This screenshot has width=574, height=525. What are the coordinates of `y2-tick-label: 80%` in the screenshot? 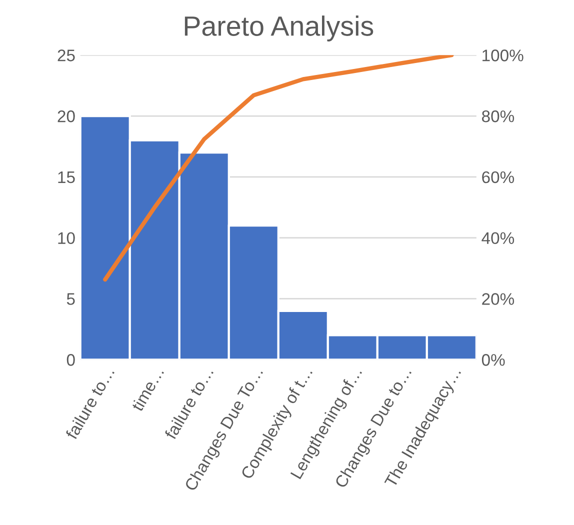 It's located at (498, 116).